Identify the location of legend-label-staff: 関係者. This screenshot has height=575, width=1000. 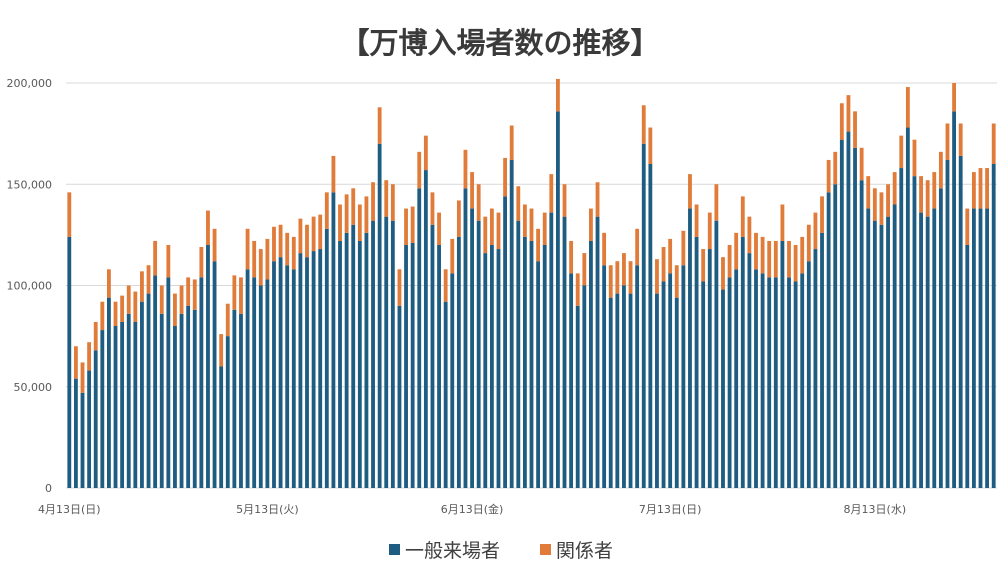
(584, 551).